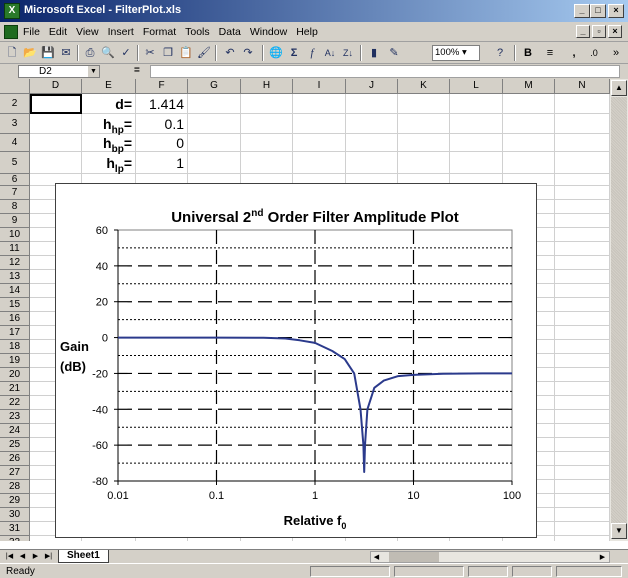 The width and height of the screenshot is (628, 578). I want to click on undo-icon: ↶, so click(230, 53).